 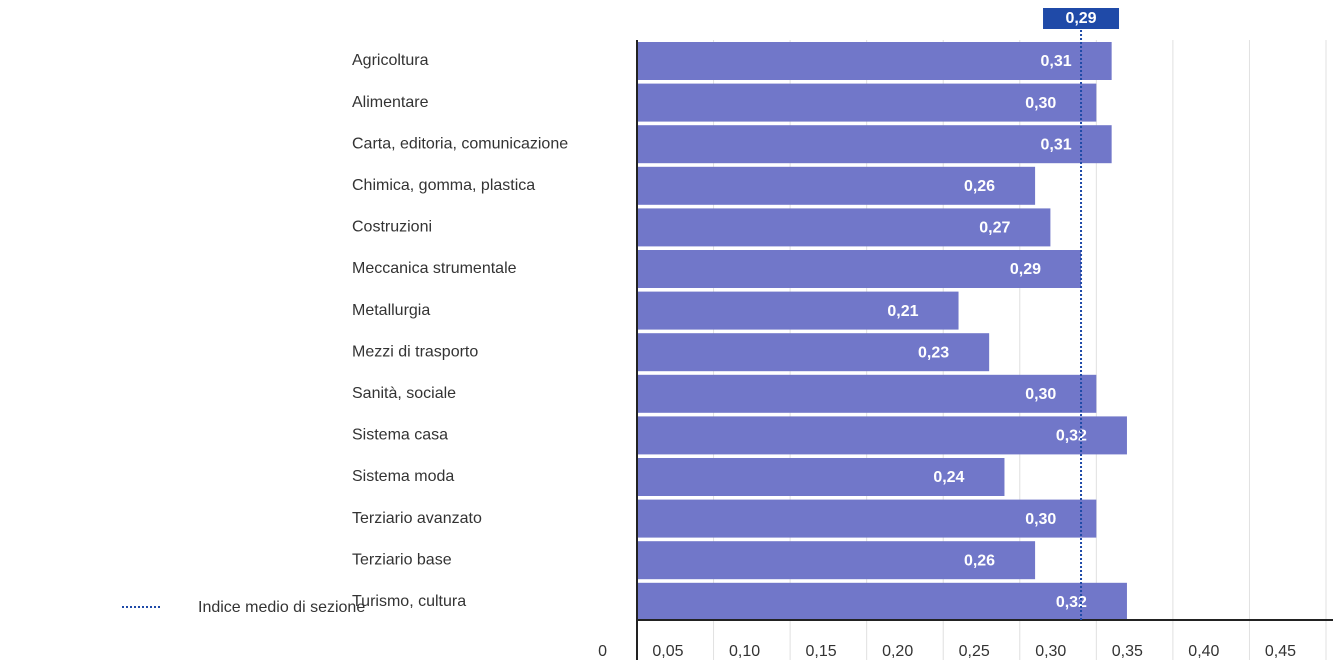 What do you see at coordinates (404, 393) in the screenshot?
I see `category-label: Sanità, sociale` at bounding box center [404, 393].